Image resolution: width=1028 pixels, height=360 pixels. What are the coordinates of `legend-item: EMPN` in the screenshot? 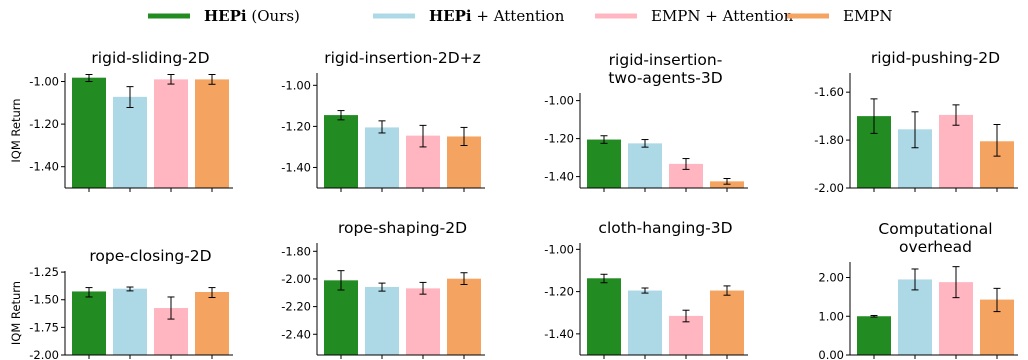 It's located at (840, 16).